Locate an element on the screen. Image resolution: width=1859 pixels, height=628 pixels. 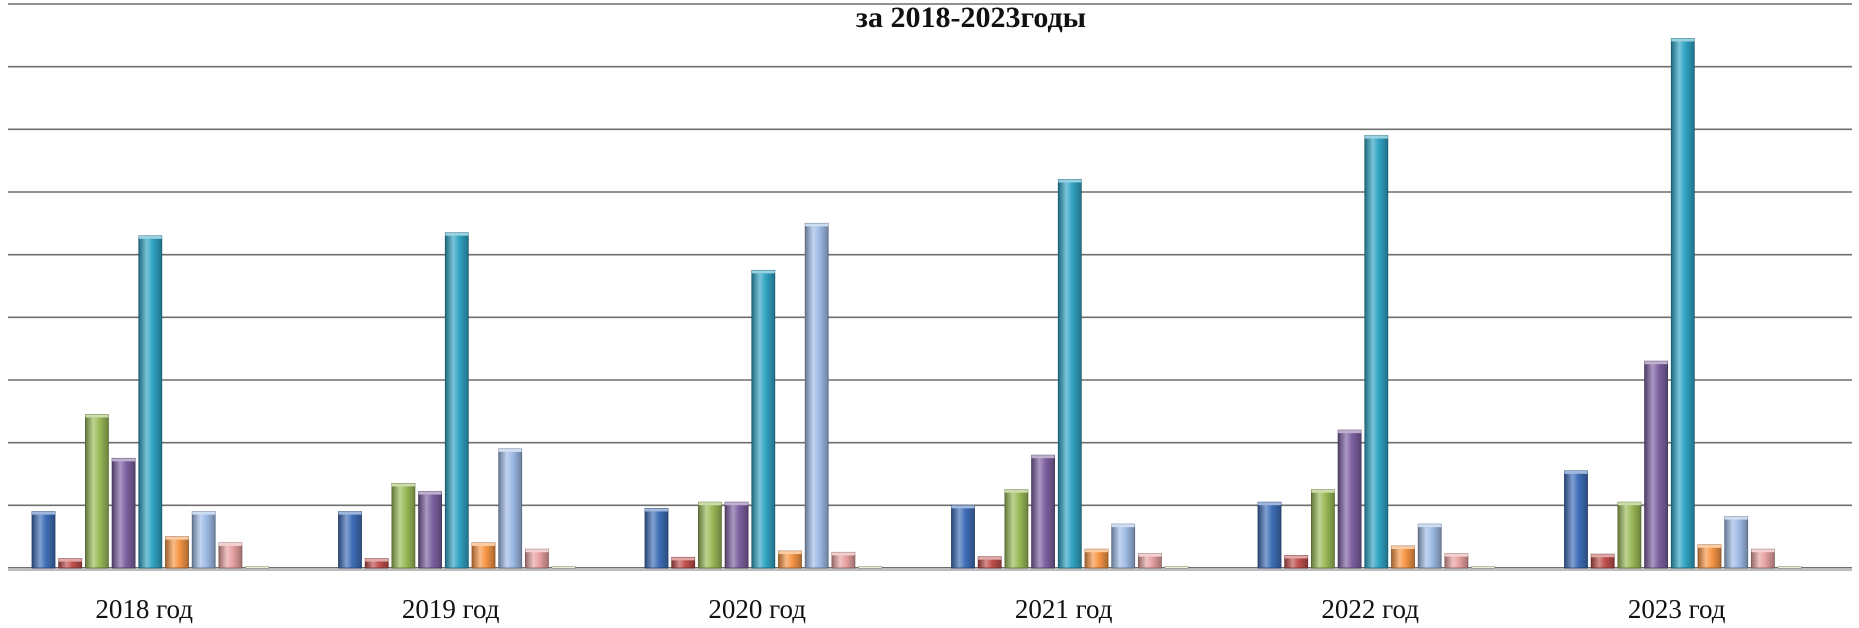
x-tick-label: 2021 год is located at coordinates (1064, 609).